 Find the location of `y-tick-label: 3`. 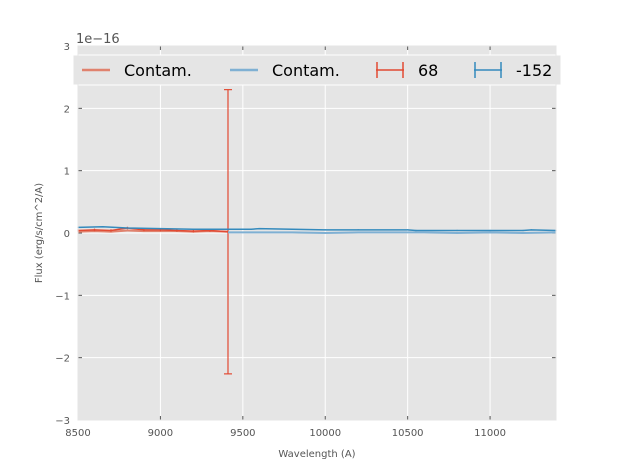

y-tick-label: 3 is located at coordinates (67, 47).